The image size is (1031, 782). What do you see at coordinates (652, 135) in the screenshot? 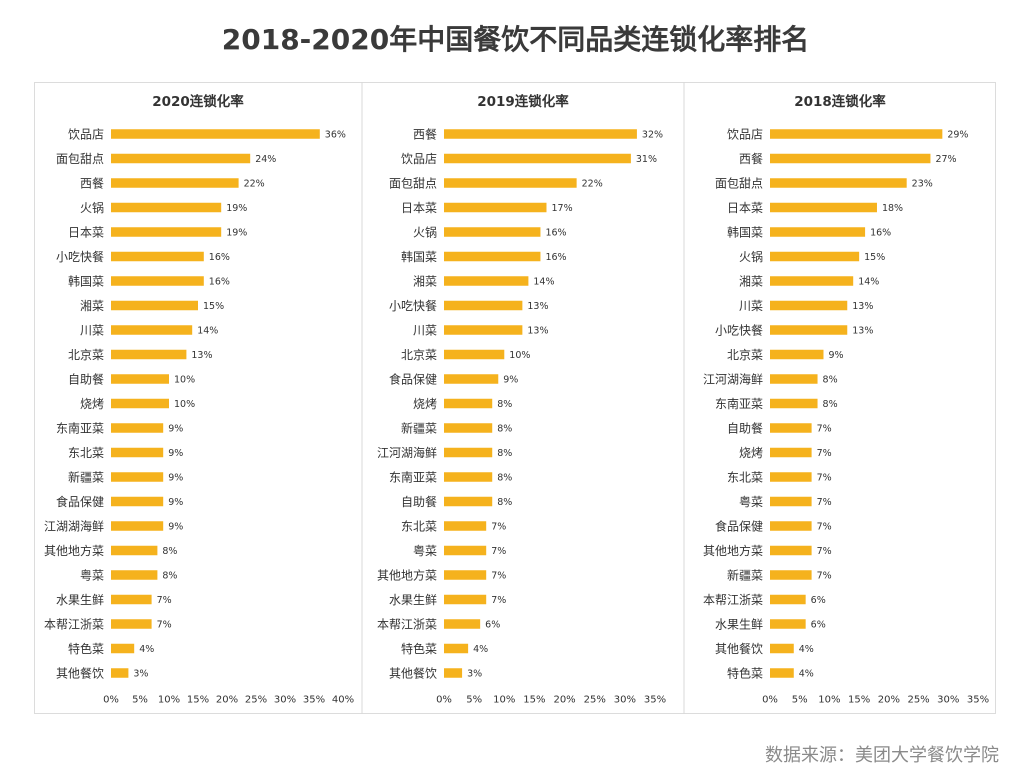
I see `data-label: 32%` at bounding box center [652, 135].